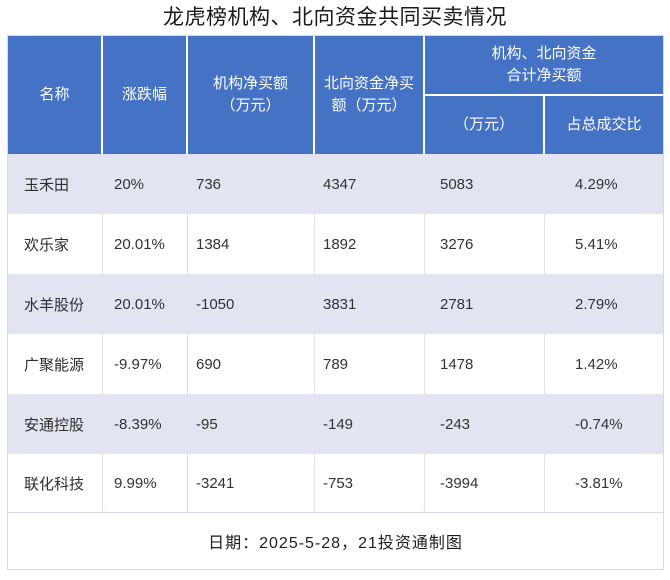 Image resolution: width=670 pixels, height=580 pixels. Describe the element at coordinates (145, 364) in the screenshot. I see `cell-change: -9.97%` at that location.